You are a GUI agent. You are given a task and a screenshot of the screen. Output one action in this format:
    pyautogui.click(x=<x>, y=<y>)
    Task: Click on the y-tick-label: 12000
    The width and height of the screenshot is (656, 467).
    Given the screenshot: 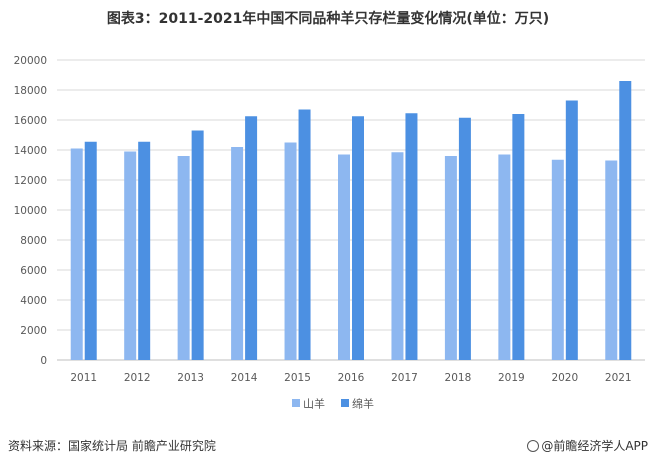 What is the action you would take?
    pyautogui.click(x=30, y=181)
    